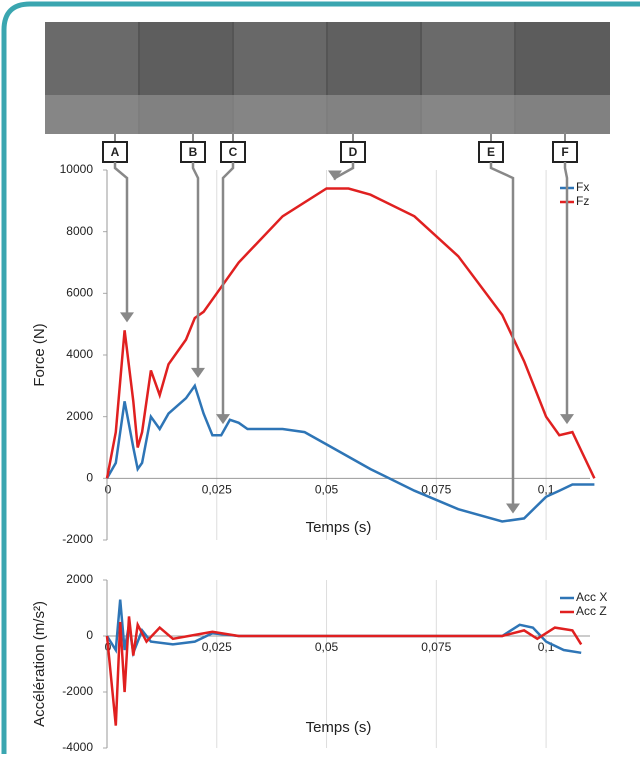  What do you see at coordinates (193, 152) in the screenshot?
I see `annotation-label: B` at bounding box center [193, 152].